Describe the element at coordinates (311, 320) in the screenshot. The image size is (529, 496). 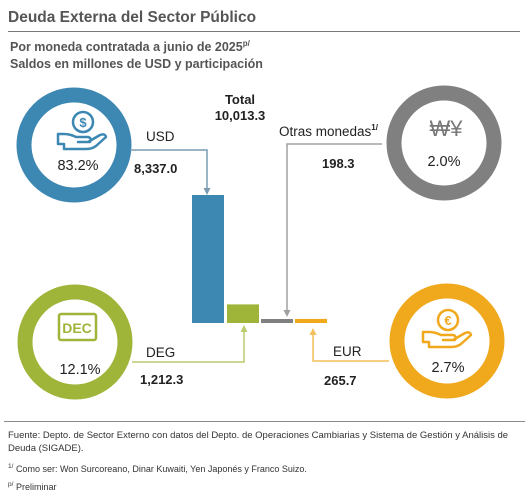
I see `eur-bar` at that location.